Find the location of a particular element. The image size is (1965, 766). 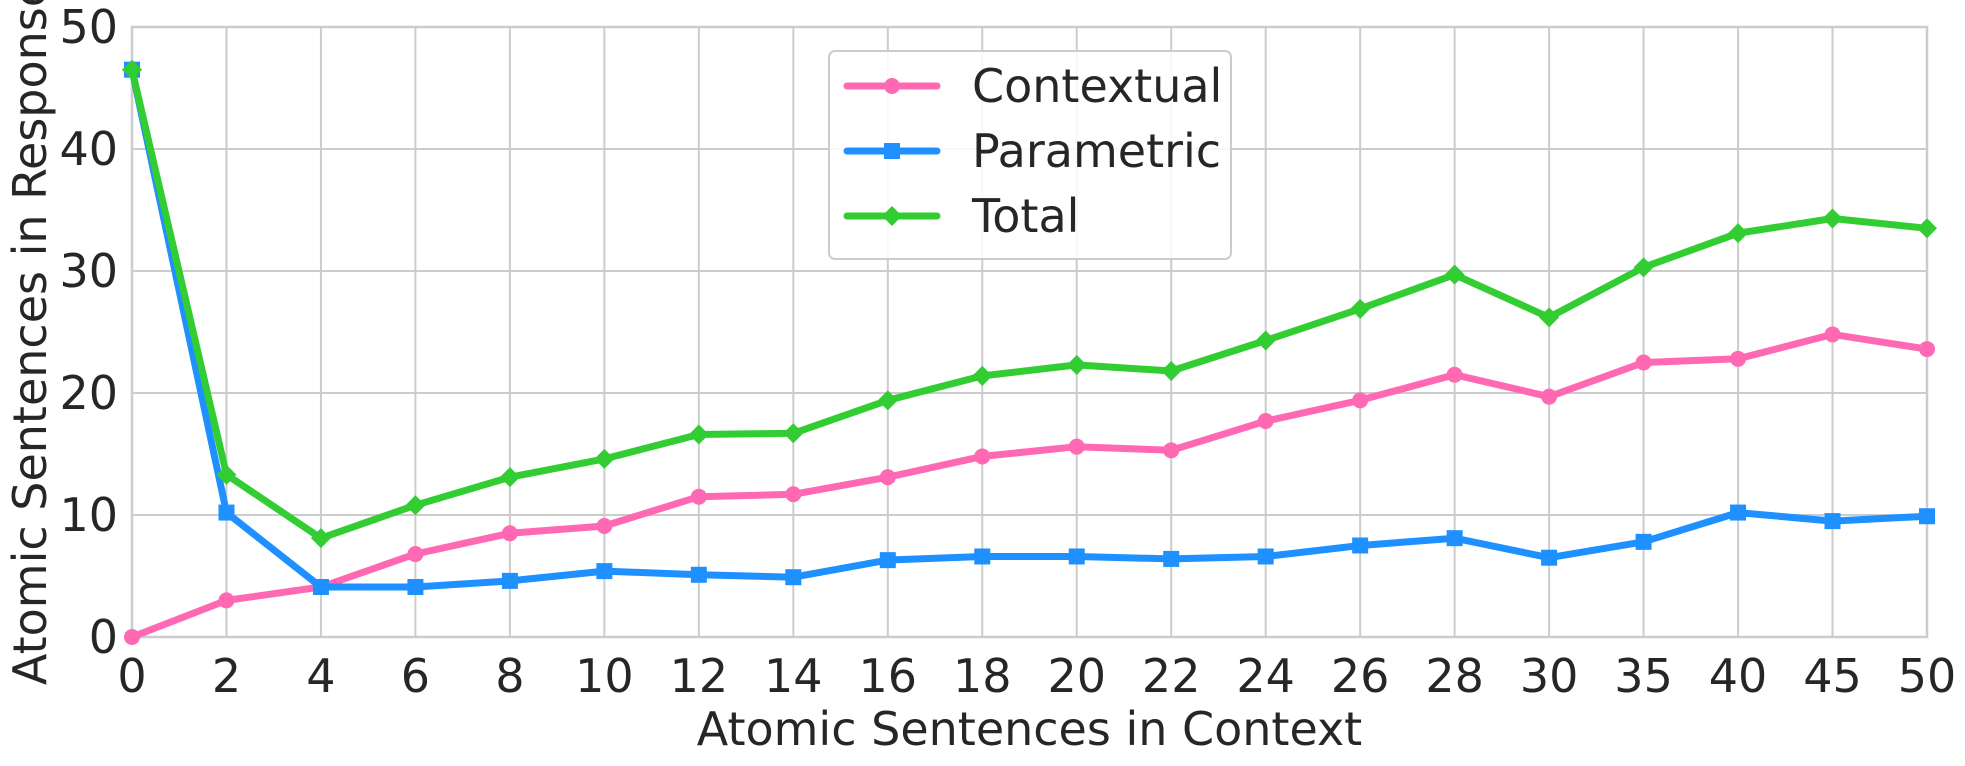

legend-item-parametric: Parametric is located at coordinates (1032, 151).